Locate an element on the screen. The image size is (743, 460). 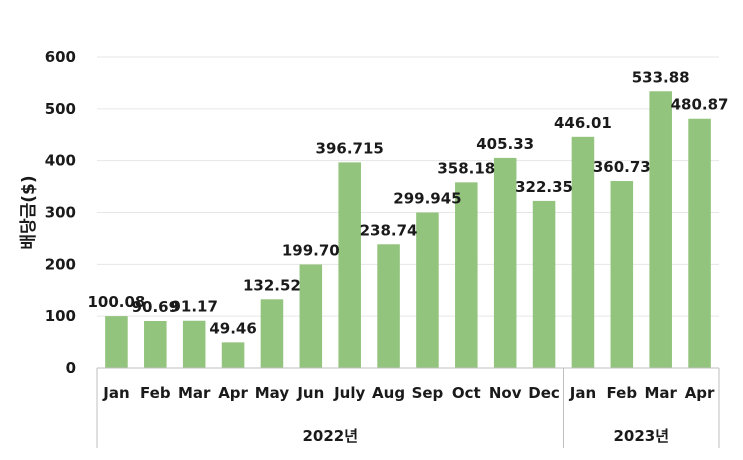
x-tick-label: Aug is located at coordinates (388, 393).